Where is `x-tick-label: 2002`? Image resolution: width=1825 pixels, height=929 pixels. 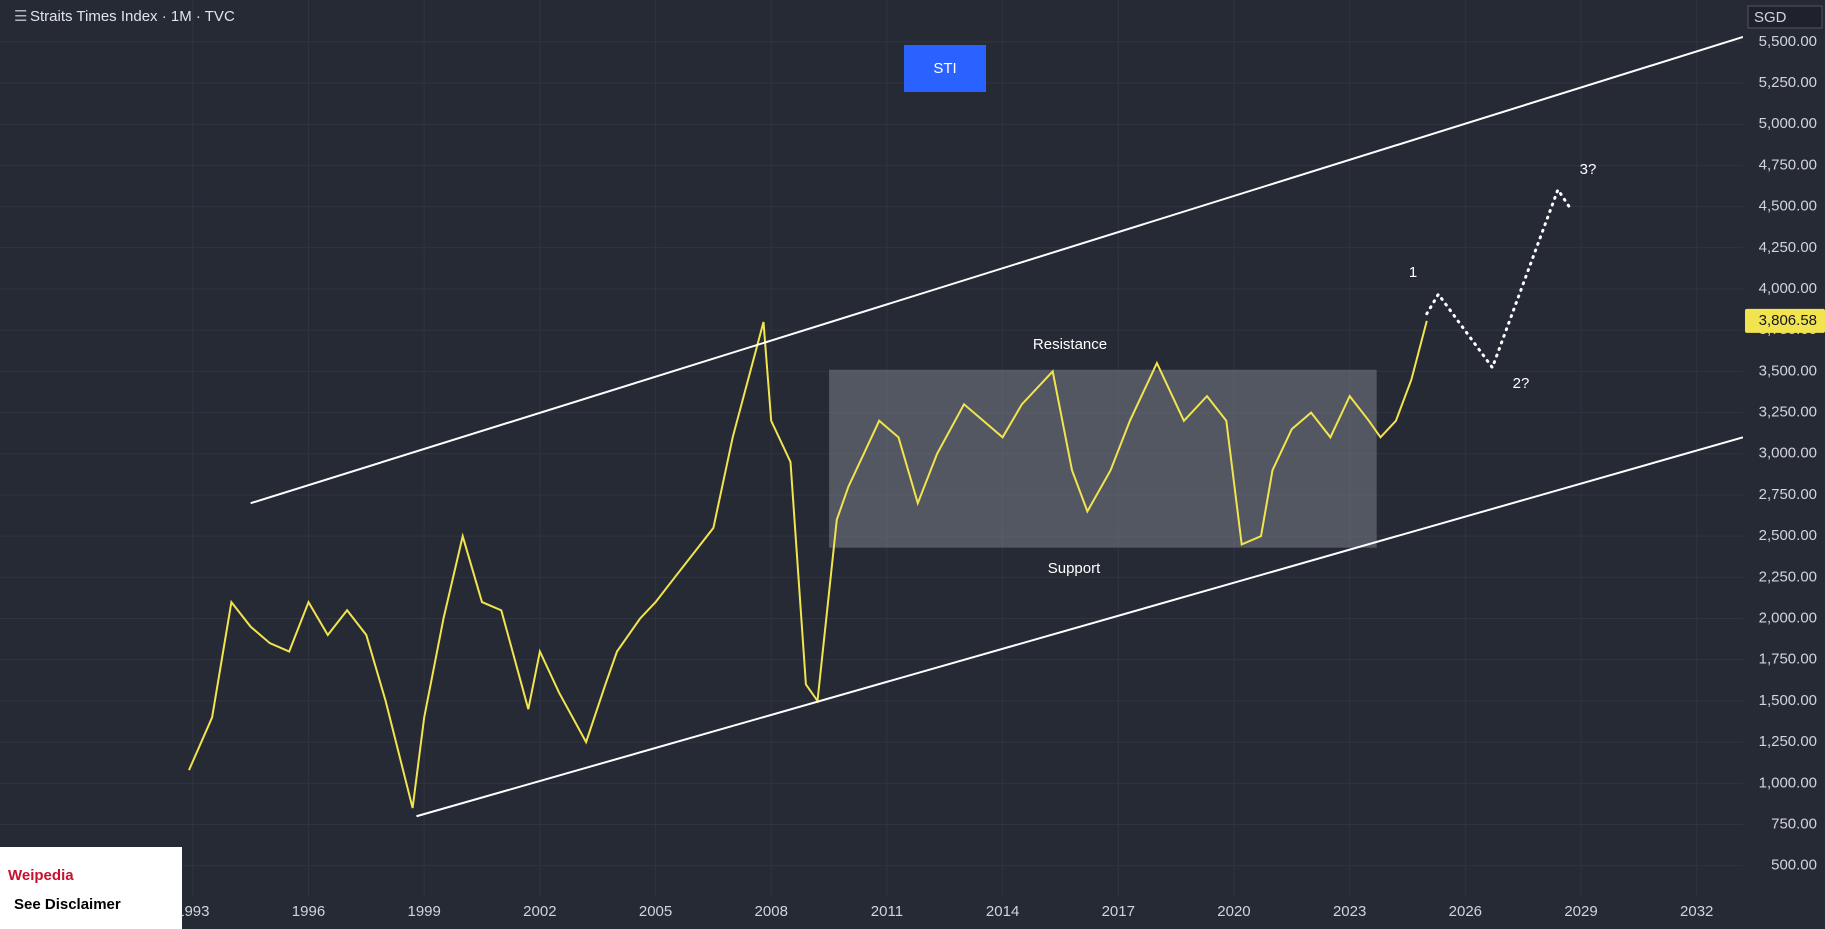
x-tick-label: 2002 is located at coordinates (539, 911).